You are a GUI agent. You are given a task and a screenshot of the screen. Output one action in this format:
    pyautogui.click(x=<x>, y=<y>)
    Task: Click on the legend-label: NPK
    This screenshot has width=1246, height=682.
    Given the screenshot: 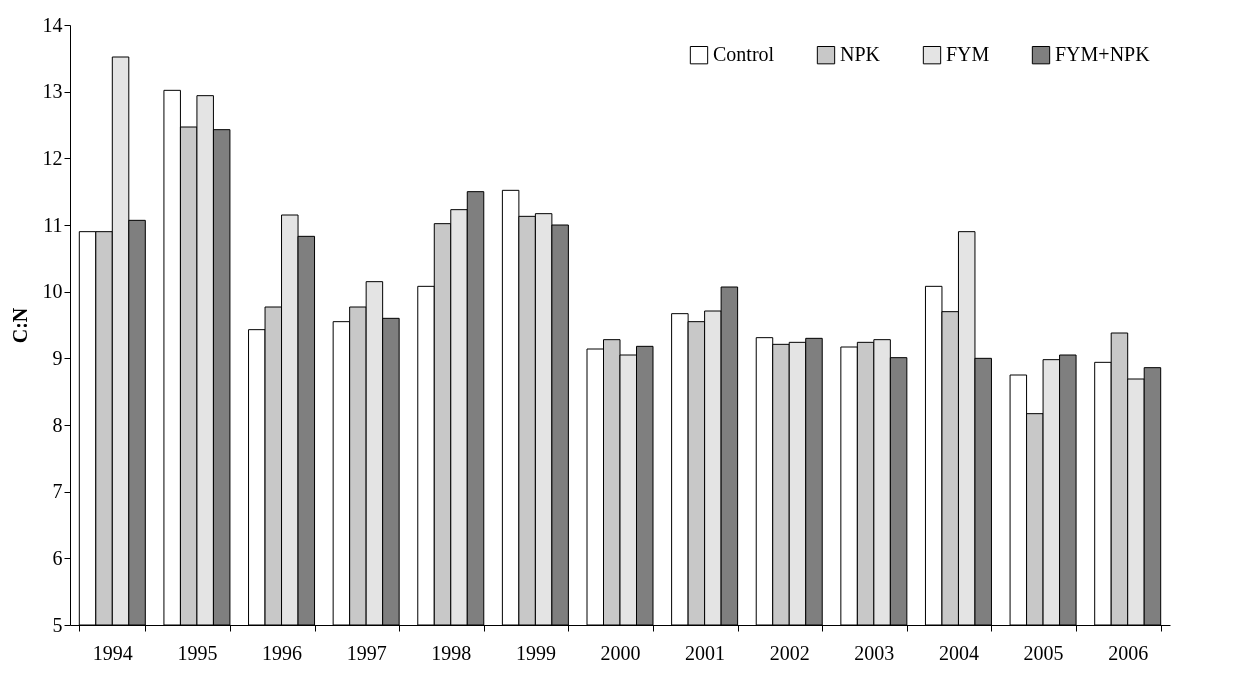 What is the action you would take?
    pyautogui.click(x=860, y=54)
    